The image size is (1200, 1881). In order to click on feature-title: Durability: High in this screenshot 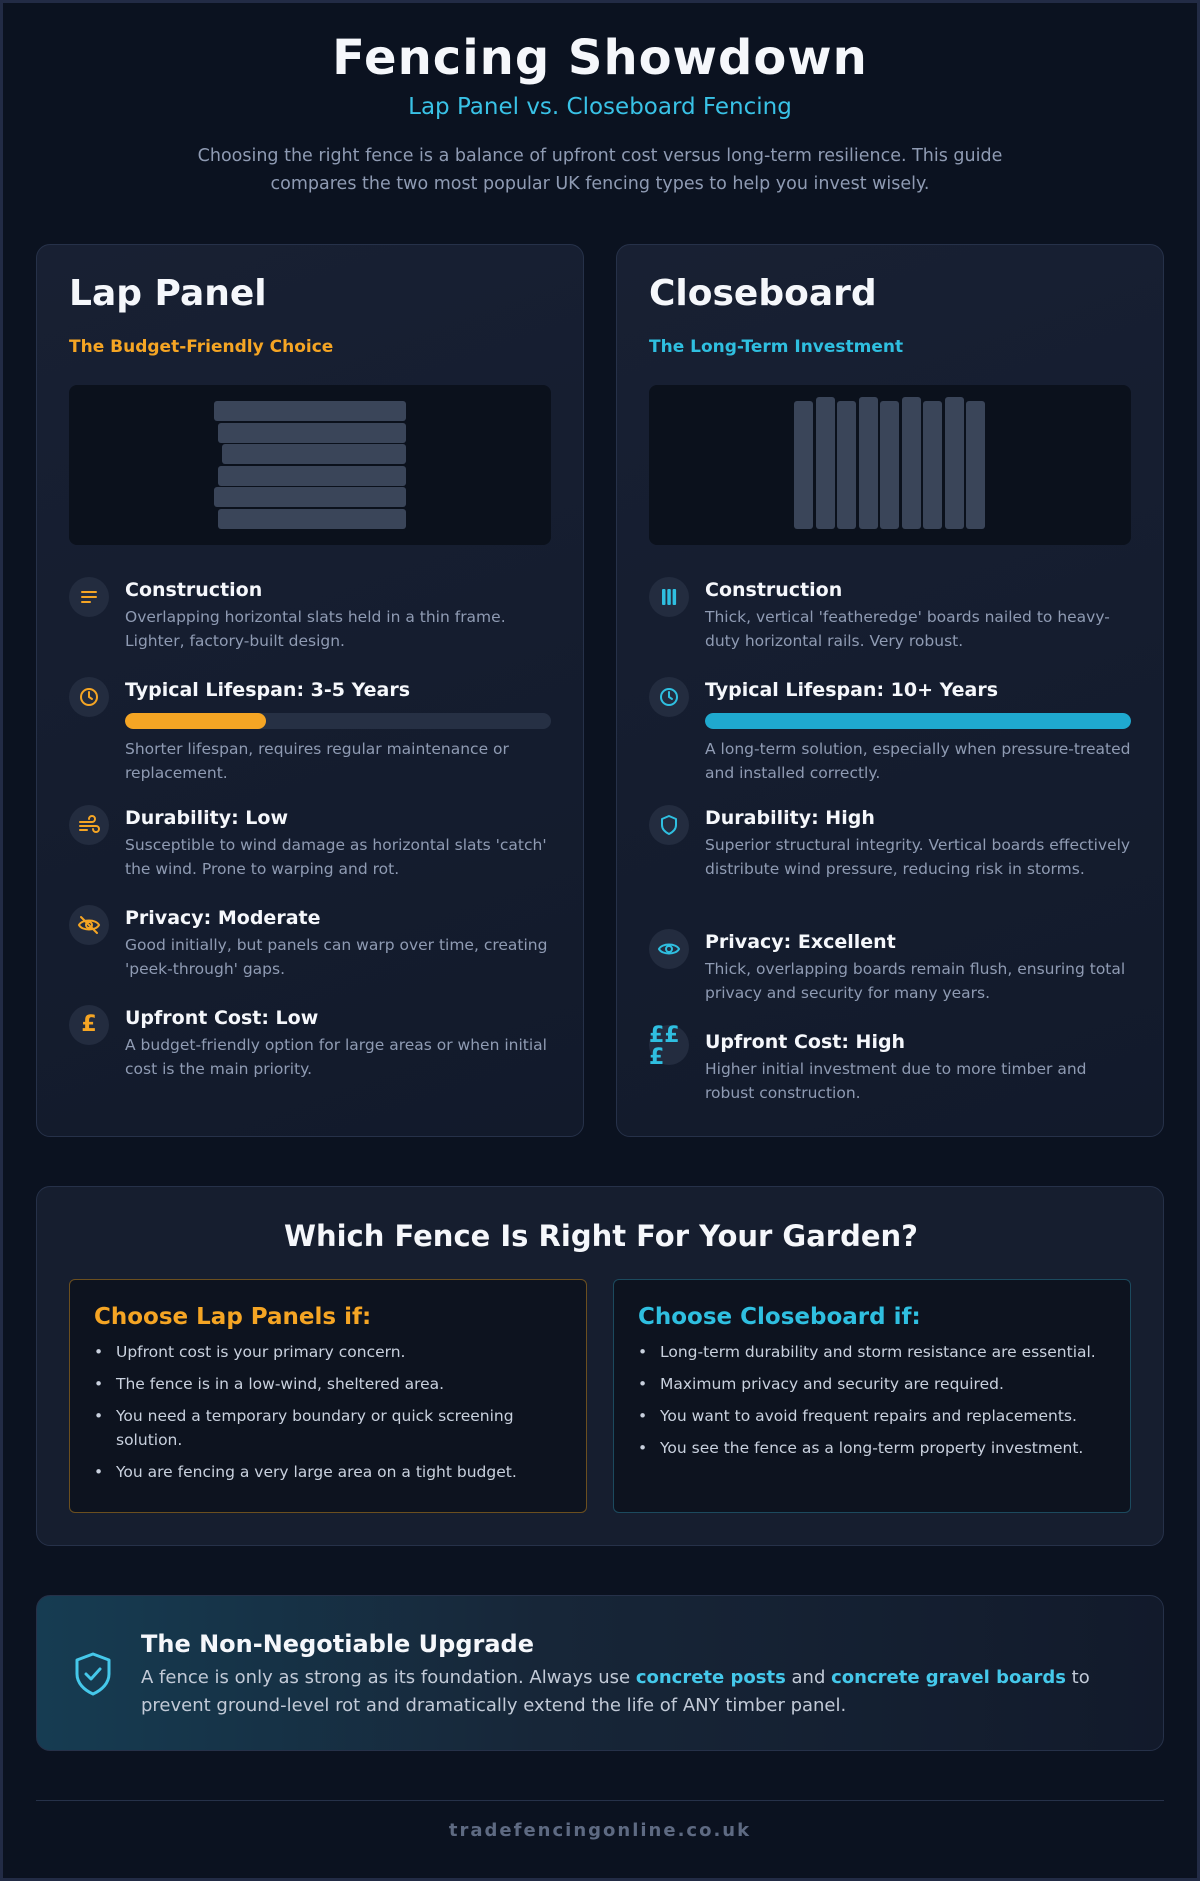, I will do `click(790, 818)`.